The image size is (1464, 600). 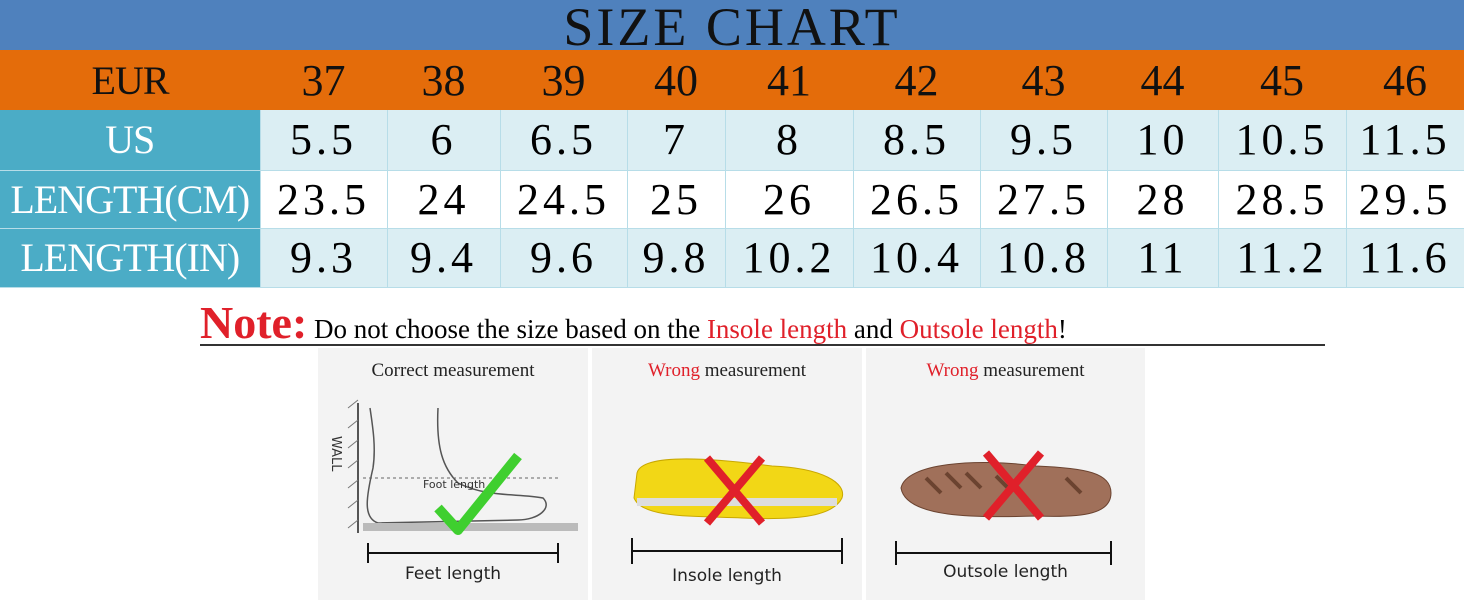 What do you see at coordinates (1282, 258) in the screenshot?
I see `table-cell: 11.2` at bounding box center [1282, 258].